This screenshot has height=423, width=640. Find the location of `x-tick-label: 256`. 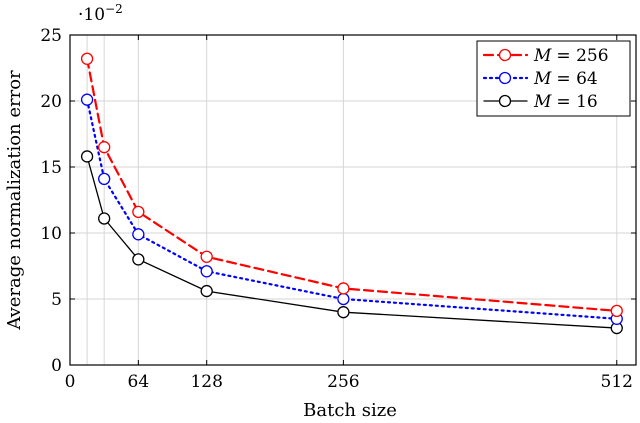

x-tick-label: 256 is located at coordinates (343, 382).